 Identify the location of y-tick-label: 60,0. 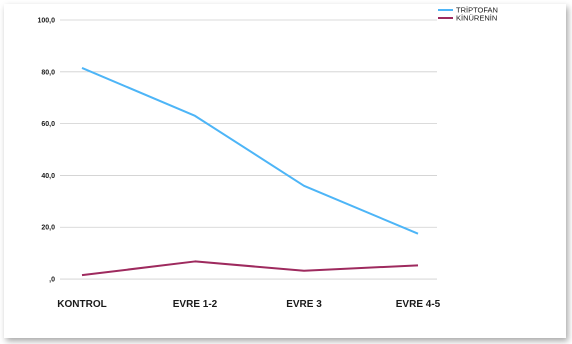
(48, 124).